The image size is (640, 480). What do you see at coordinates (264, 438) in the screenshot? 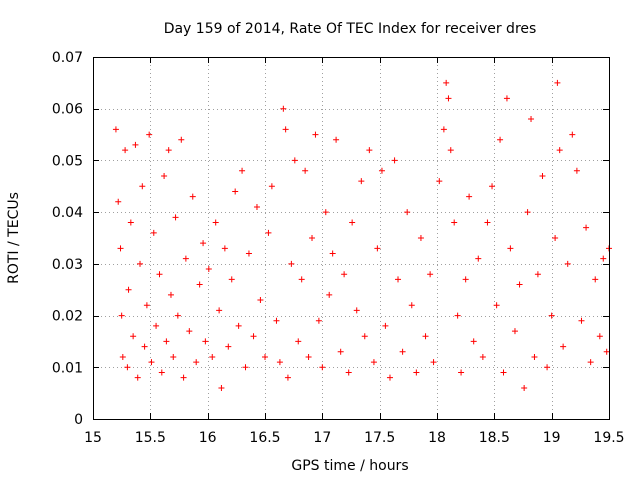
I see `x-tick-label: 16.5` at bounding box center [264, 438].